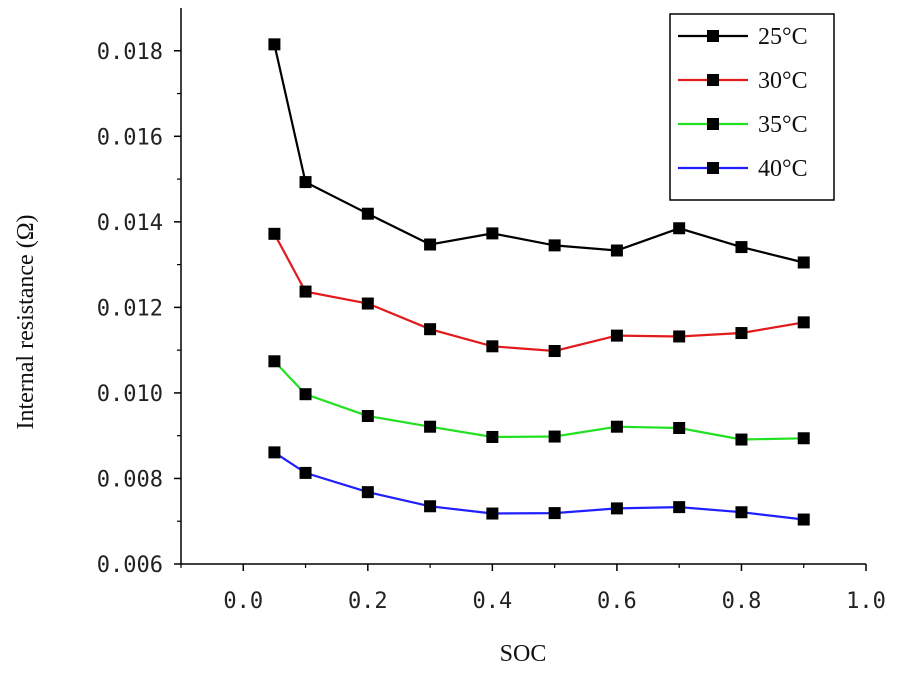 The image size is (898, 674). I want to click on series-30C, so click(539, 292).